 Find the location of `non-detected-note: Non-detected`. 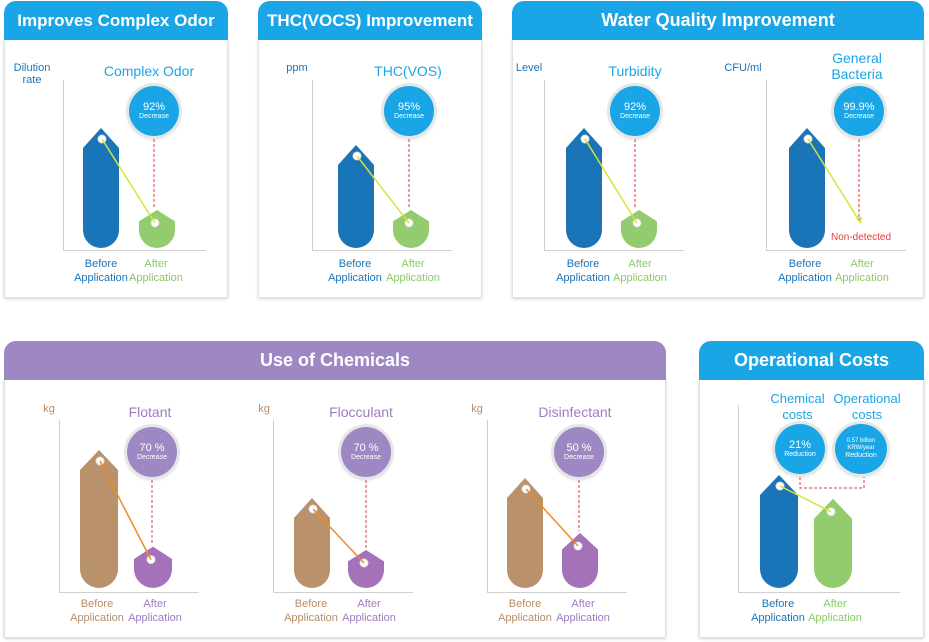

non-detected-note: Non-detected is located at coordinates (861, 237).